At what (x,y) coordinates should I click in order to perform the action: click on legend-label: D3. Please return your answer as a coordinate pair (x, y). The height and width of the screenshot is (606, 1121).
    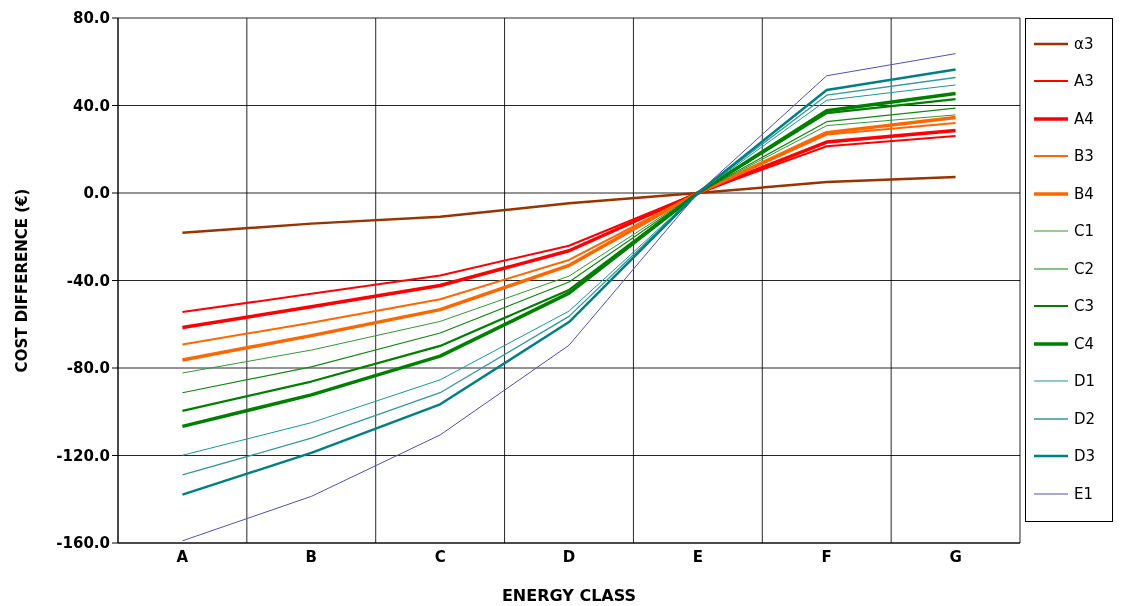
    Looking at the image, I should click on (1085, 456).